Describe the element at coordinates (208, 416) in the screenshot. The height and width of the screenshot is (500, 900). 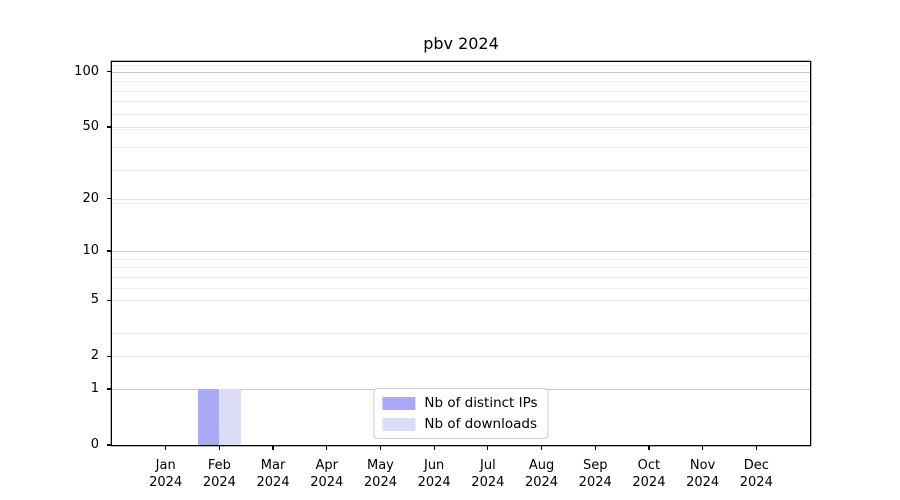
I see `bar-feb-series0` at that location.